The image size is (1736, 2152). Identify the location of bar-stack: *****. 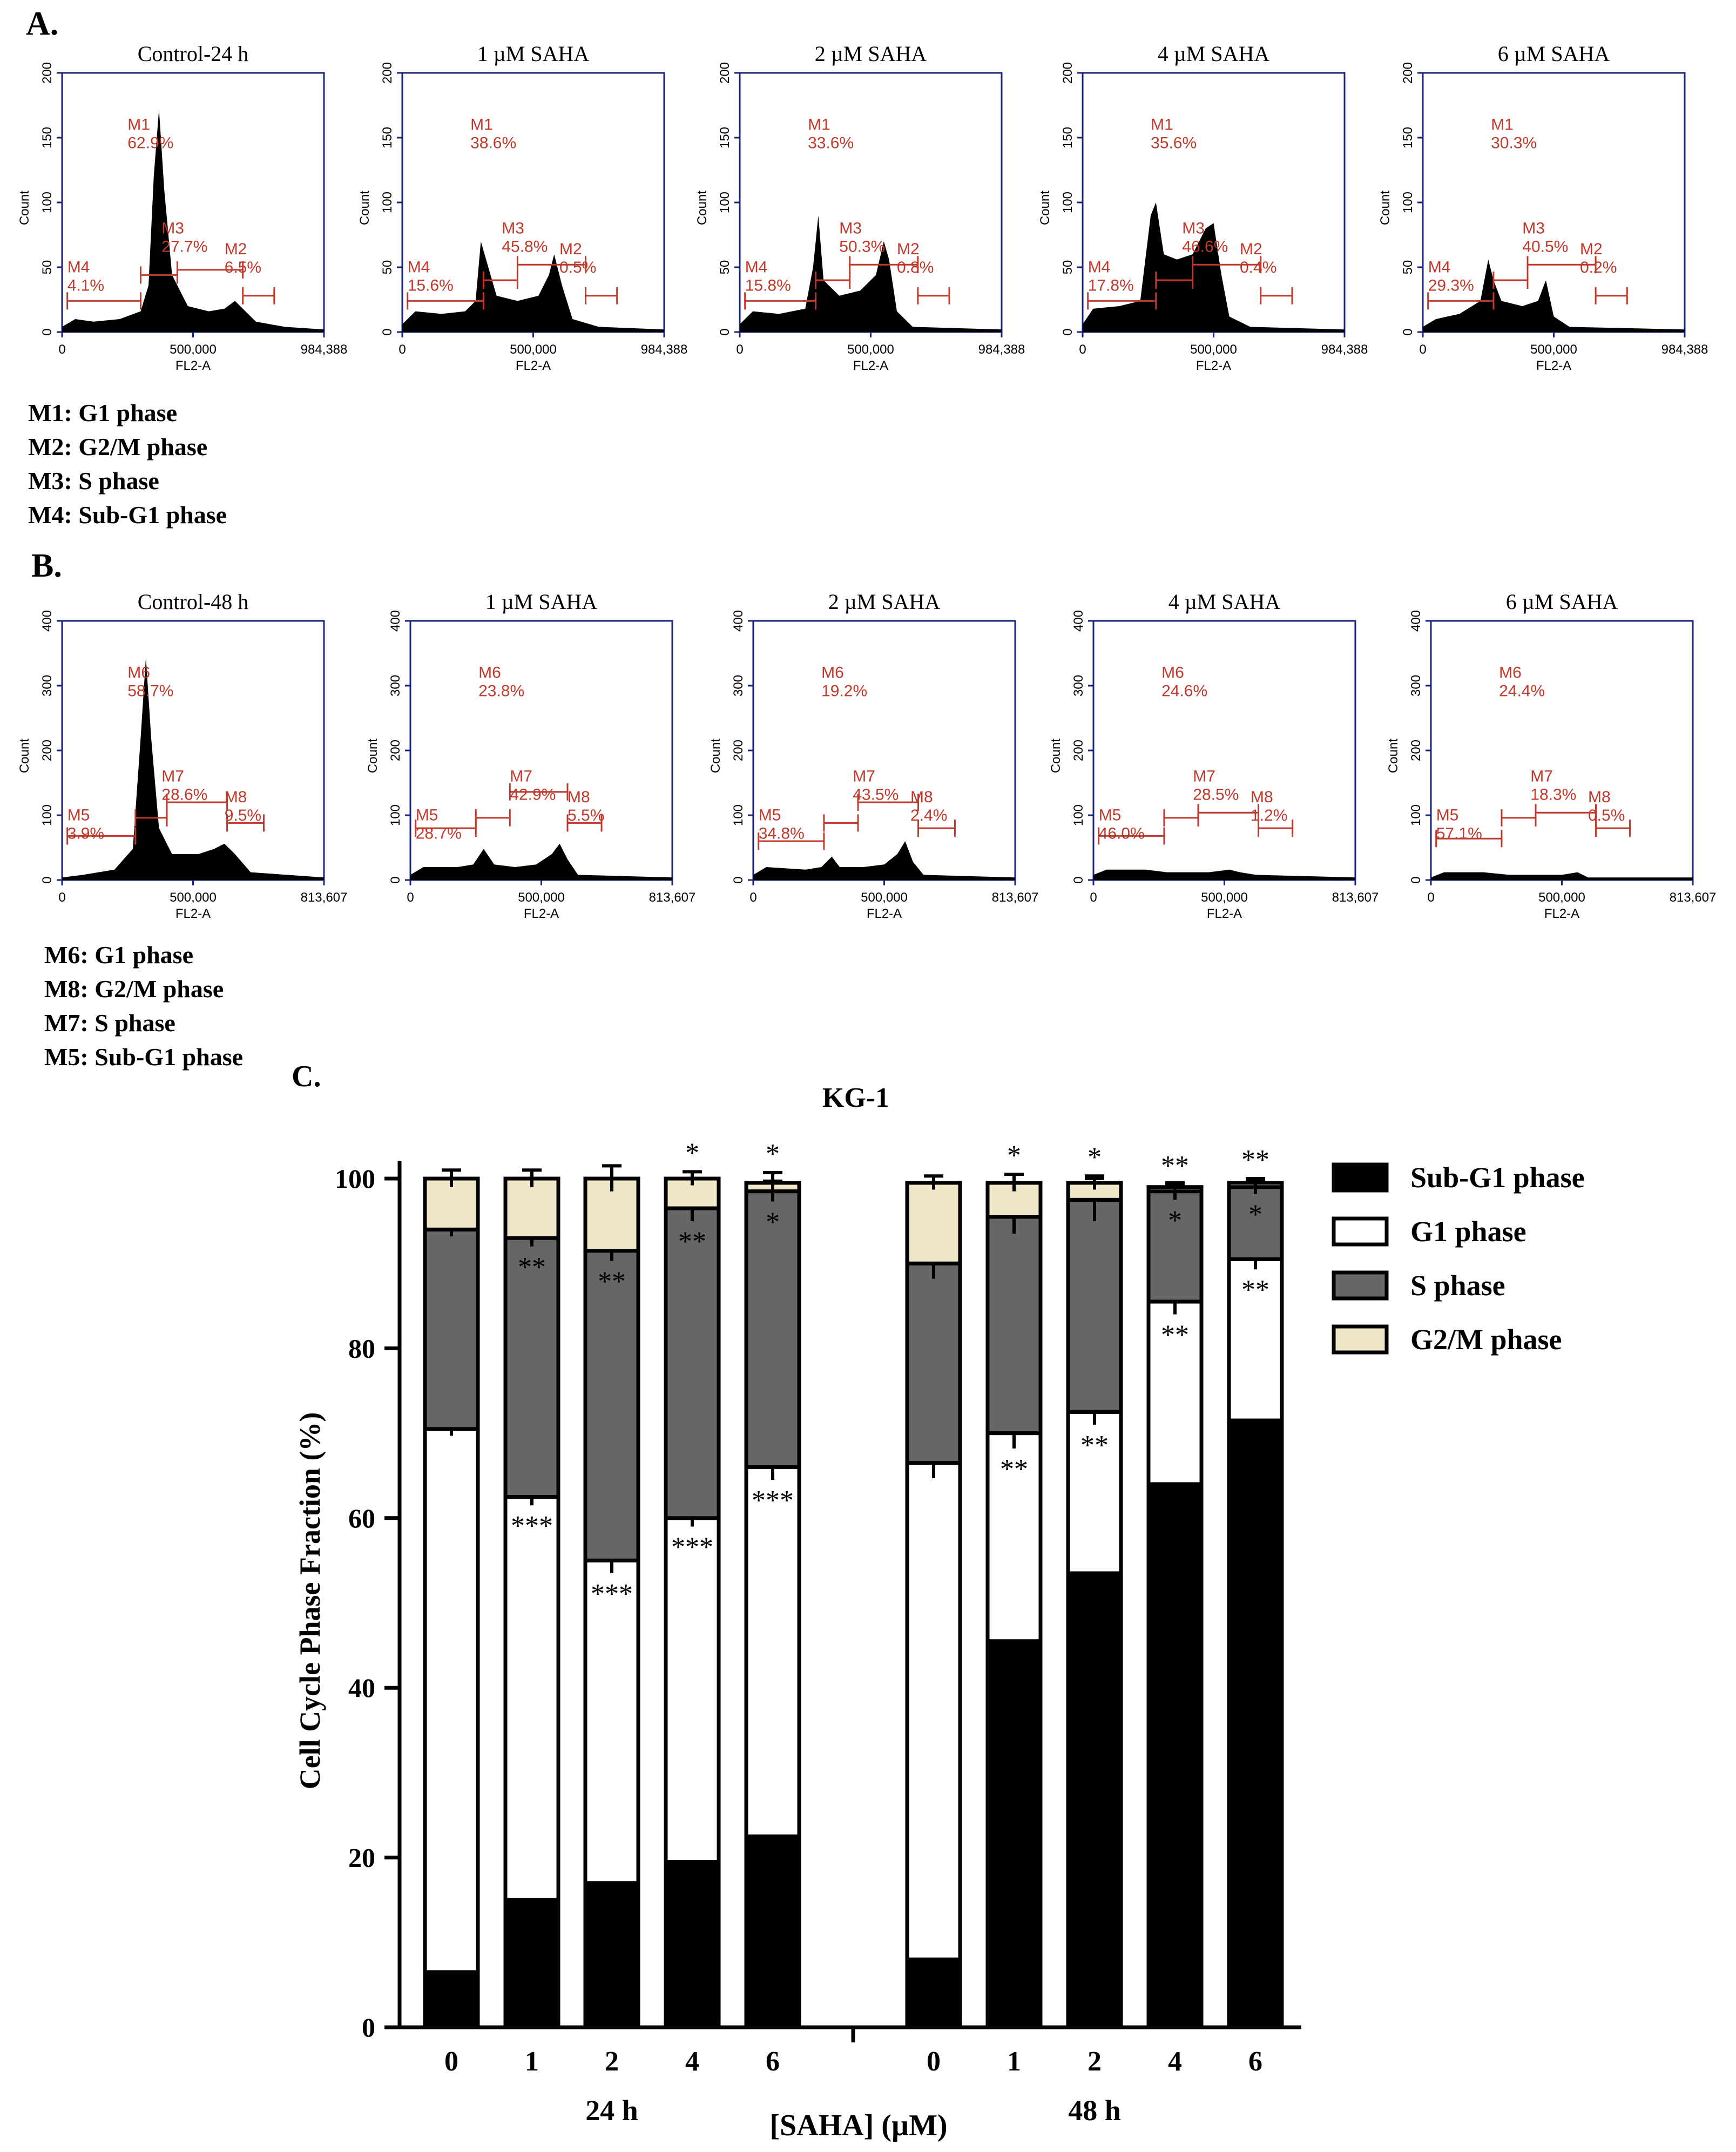
(1094, 1586).